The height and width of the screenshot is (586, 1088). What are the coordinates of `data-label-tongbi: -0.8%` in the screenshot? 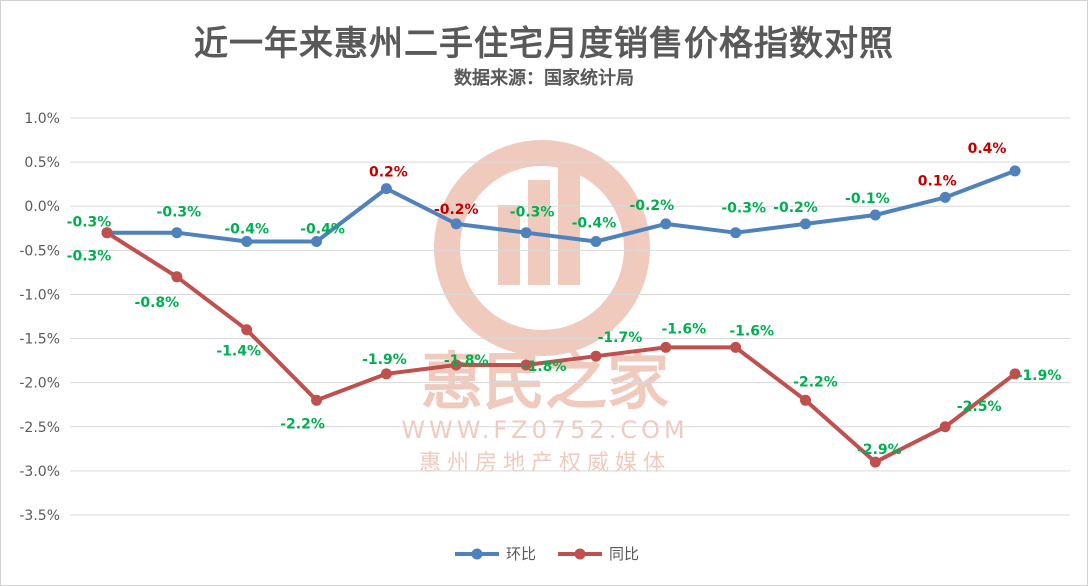 It's located at (157, 303).